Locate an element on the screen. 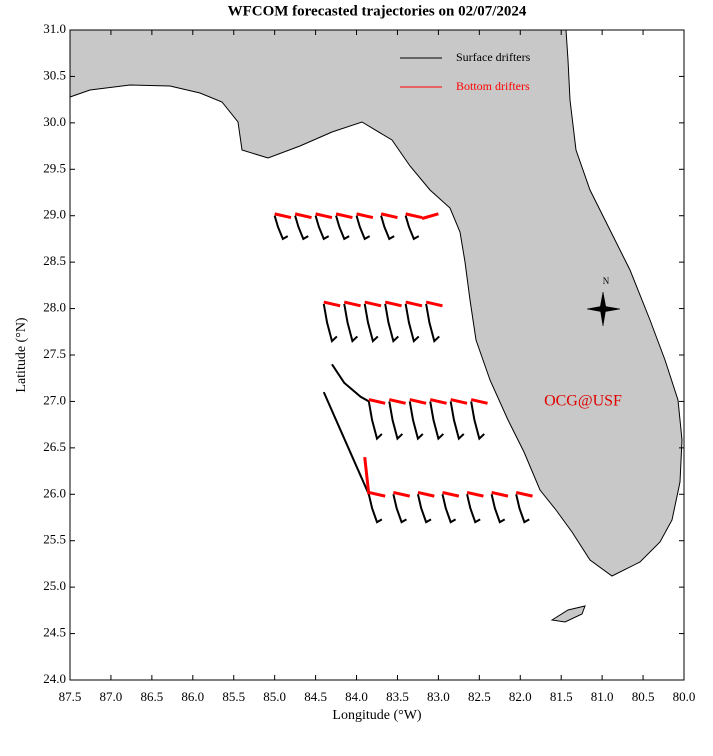 The image size is (713, 756). x-tick-label: 87.5 is located at coordinates (70, 696).